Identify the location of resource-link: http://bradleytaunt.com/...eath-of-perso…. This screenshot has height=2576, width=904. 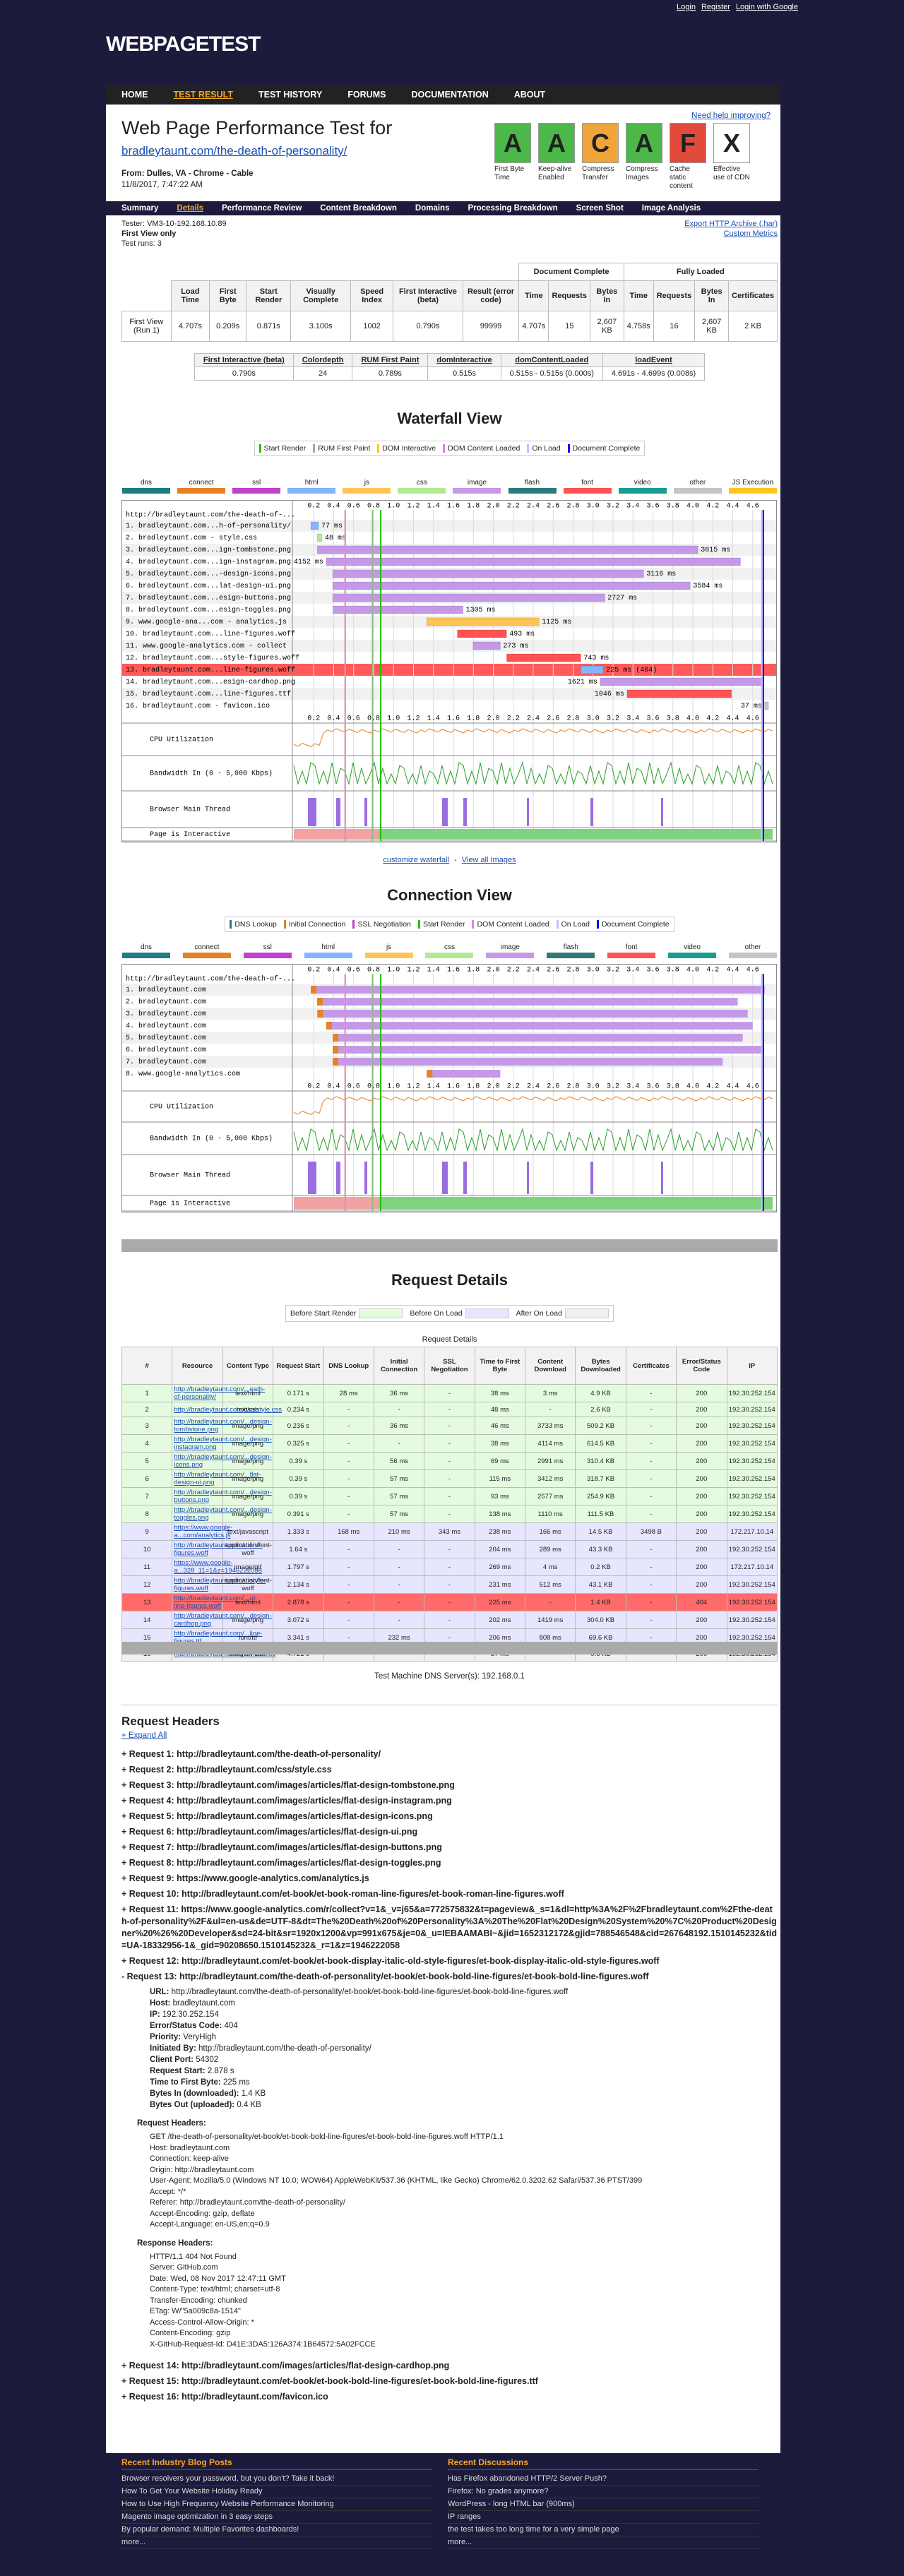
(218, 1393).